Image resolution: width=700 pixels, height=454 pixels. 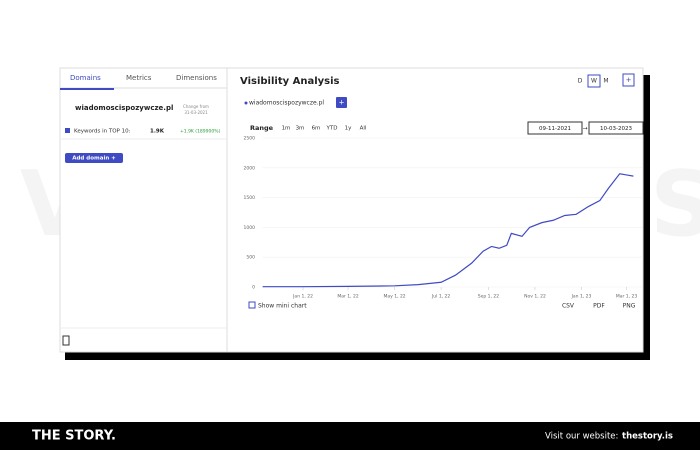 I want to click on change-label: Change from, so click(x=196, y=106).